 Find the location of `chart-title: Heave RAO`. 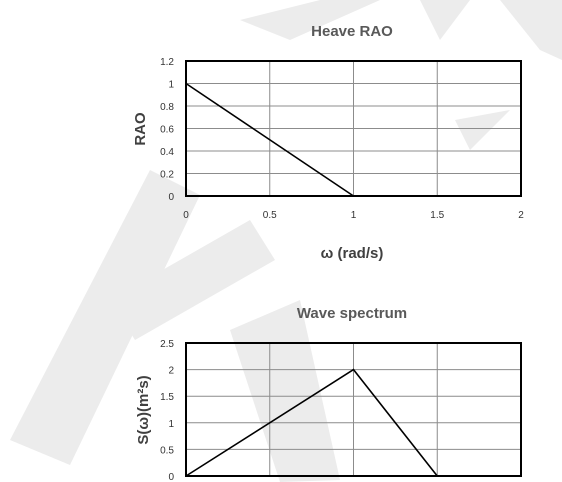

chart-title: Heave RAO is located at coordinates (352, 31).